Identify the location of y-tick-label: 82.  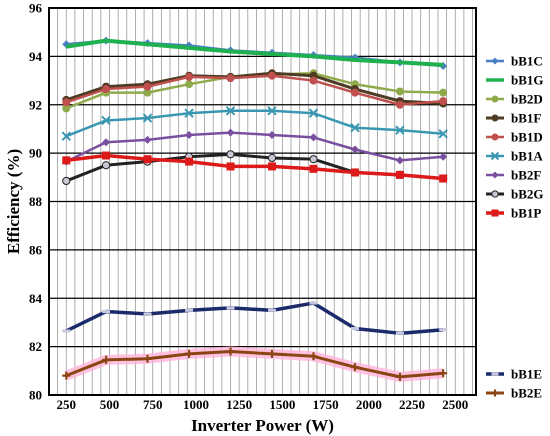
(35, 346).